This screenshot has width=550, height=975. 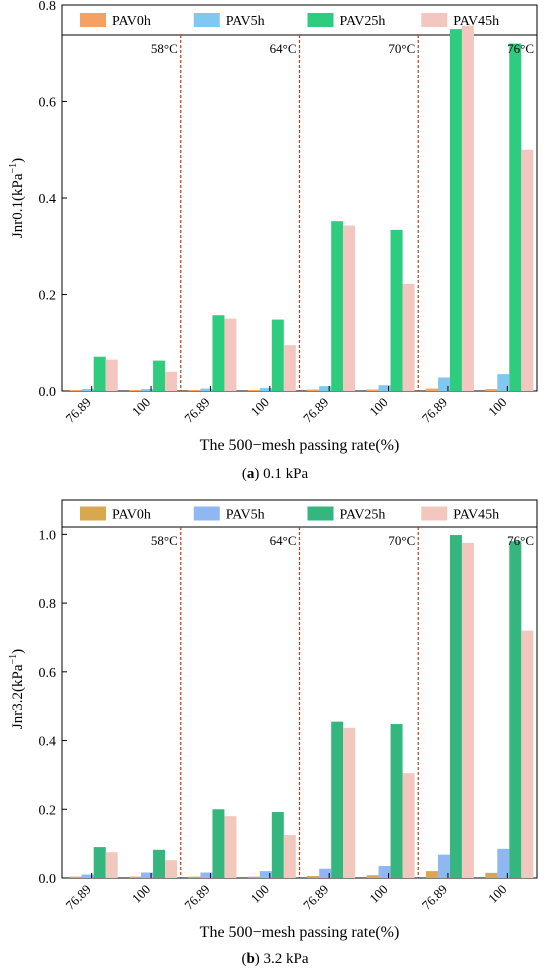 I want to click on x-tick-label-6: 76.89, so click(x=434, y=410).